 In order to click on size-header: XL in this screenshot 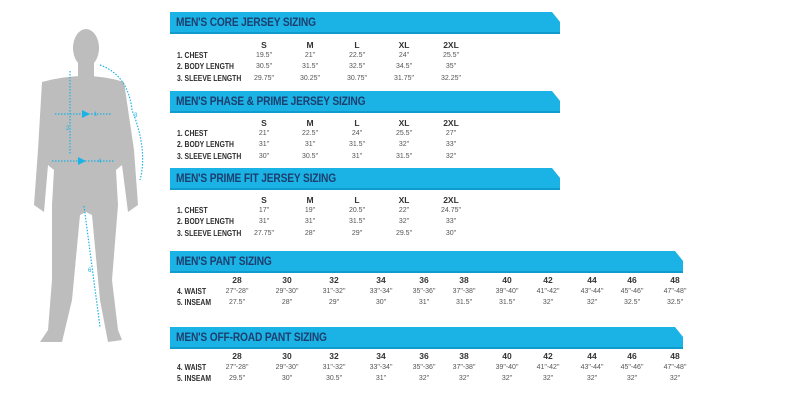, I will do `click(404, 200)`.